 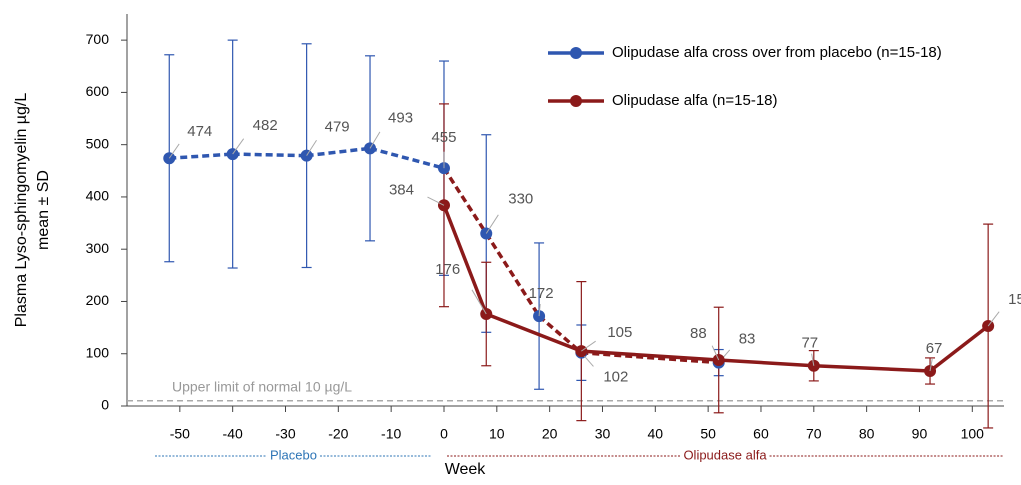 What do you see at coordinates (809, 343) in the screenshot?
I see `data-label: 77` at bounding box center [809, 343].